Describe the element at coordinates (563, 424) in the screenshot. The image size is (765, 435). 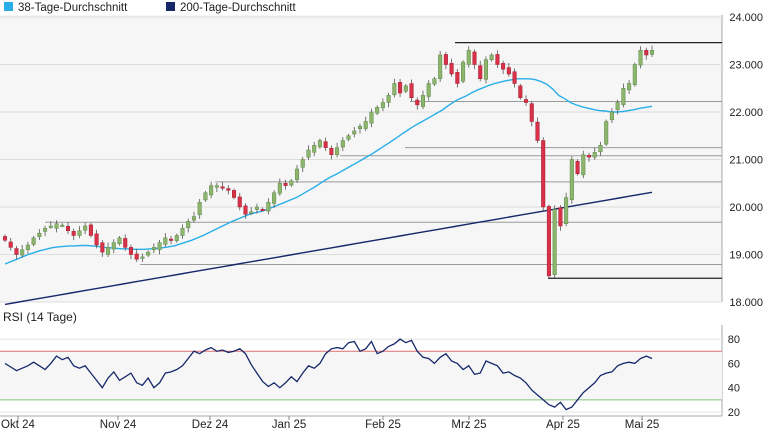
I see `x-tick-label: Apr 25` at that location.